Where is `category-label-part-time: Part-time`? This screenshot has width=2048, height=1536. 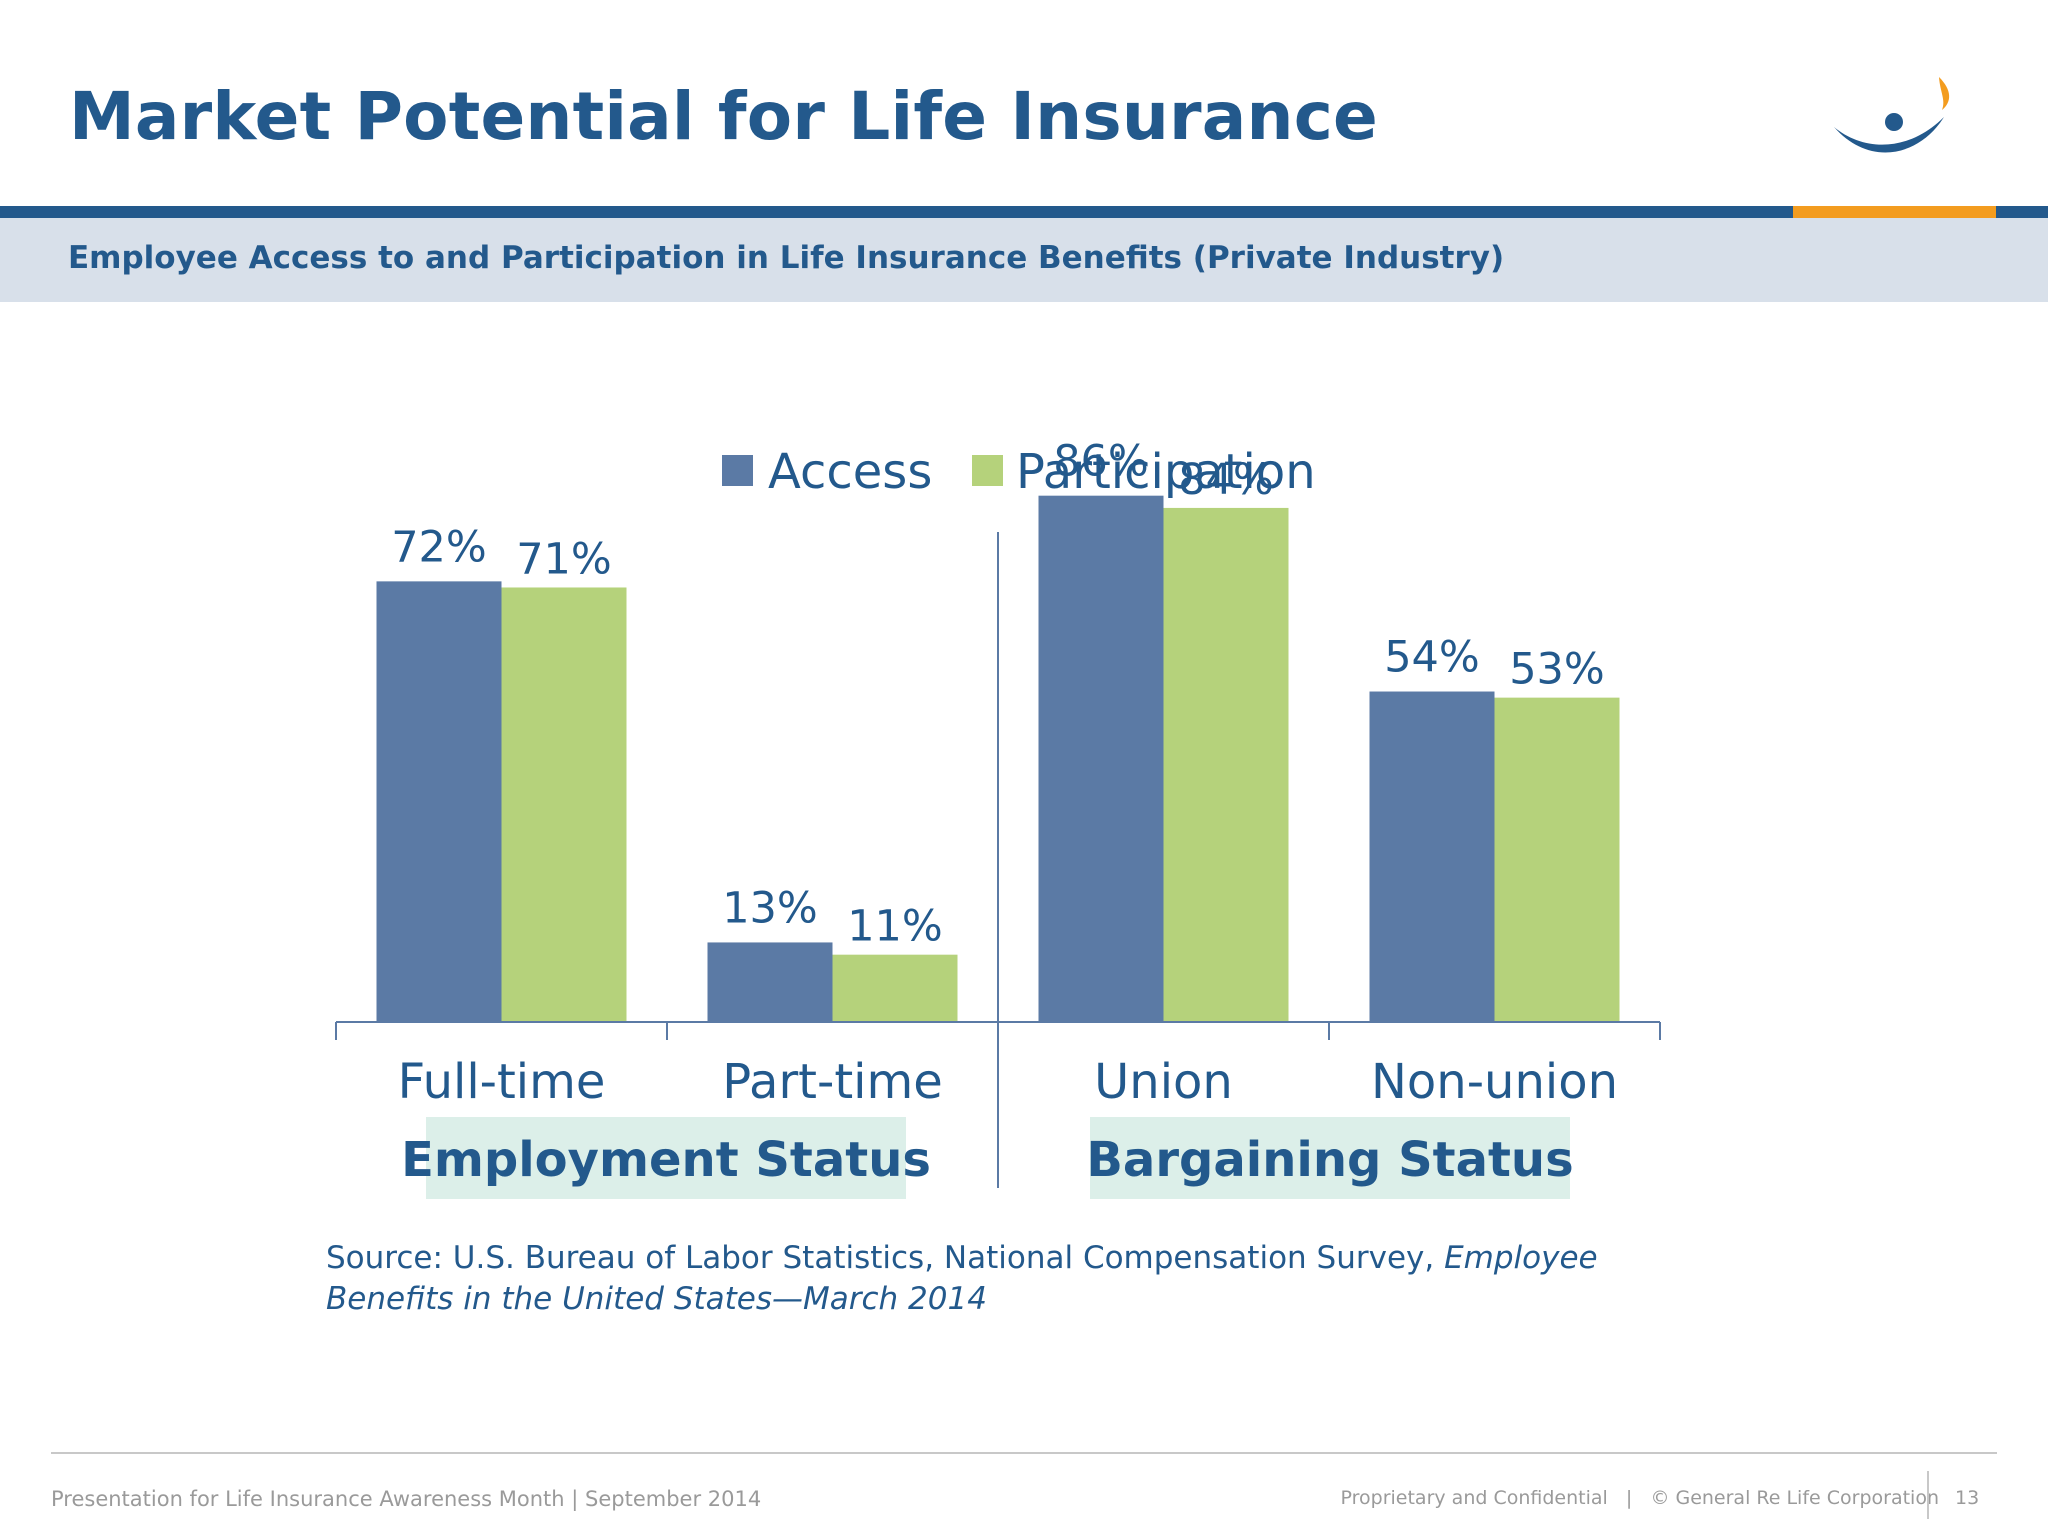 category-label-part-time: Part-time is located at coordinates (832, 1082).